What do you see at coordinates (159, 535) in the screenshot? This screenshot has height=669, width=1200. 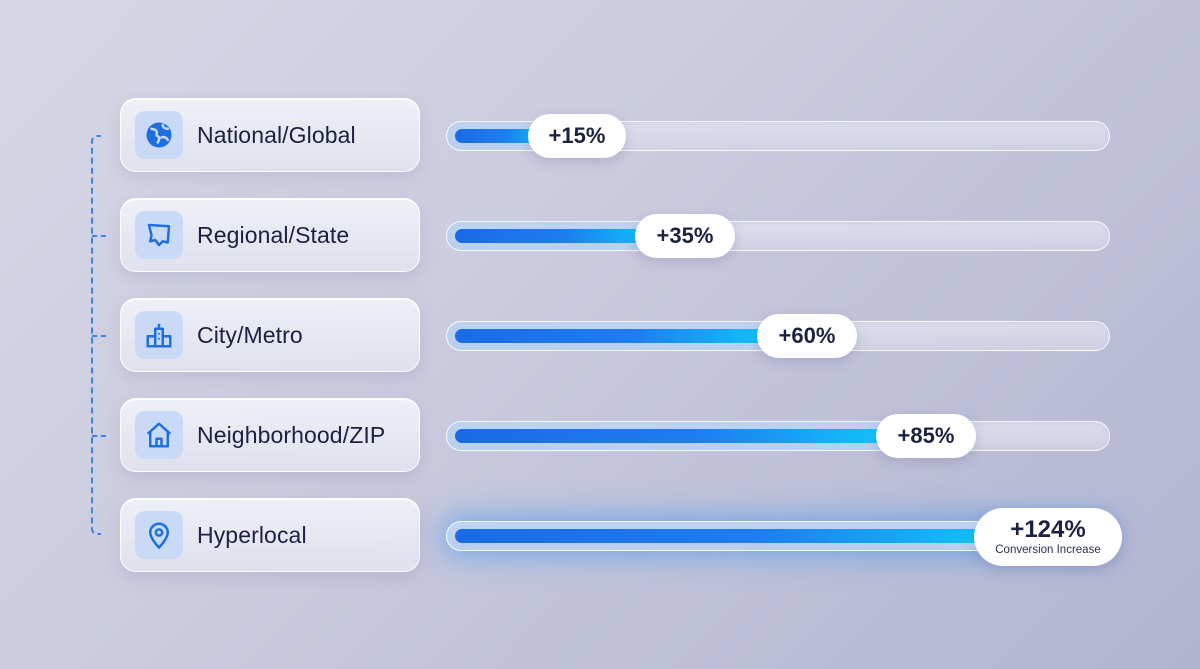 I see `map-pin-icon` at bounding box center [159, 535].